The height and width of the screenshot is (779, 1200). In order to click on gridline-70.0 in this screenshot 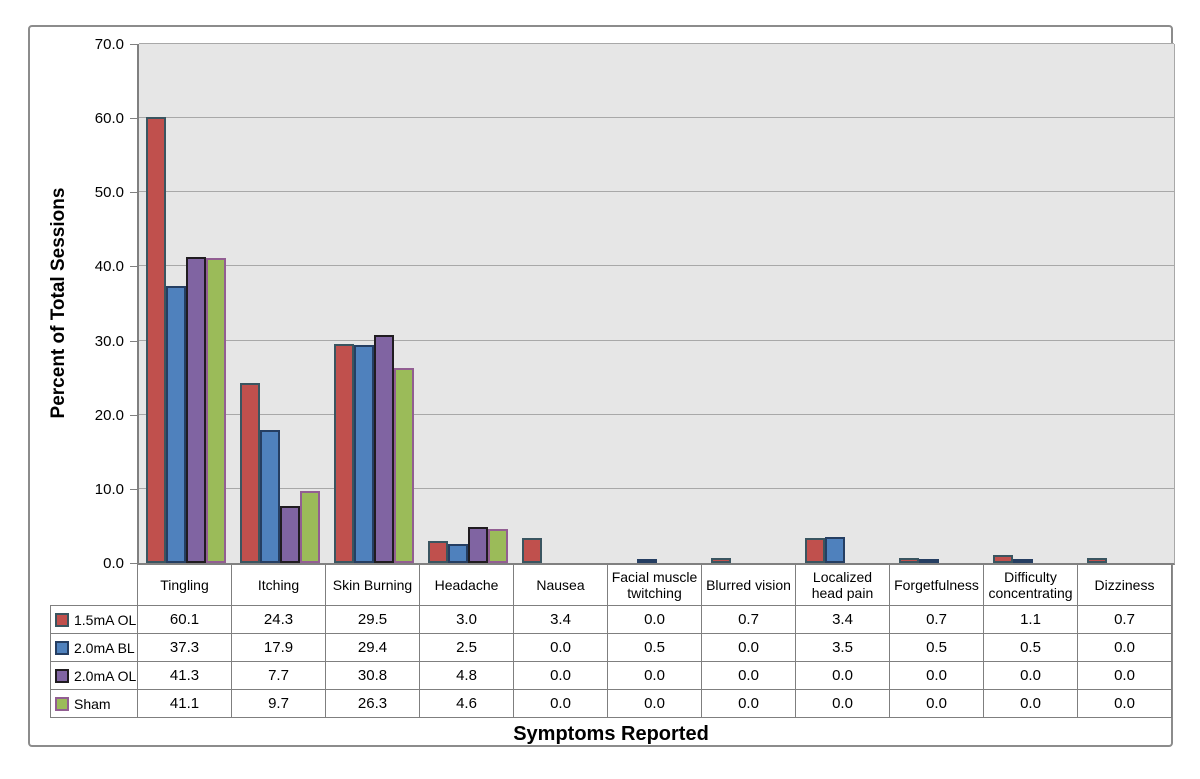, I will do `click(656, 43)`.